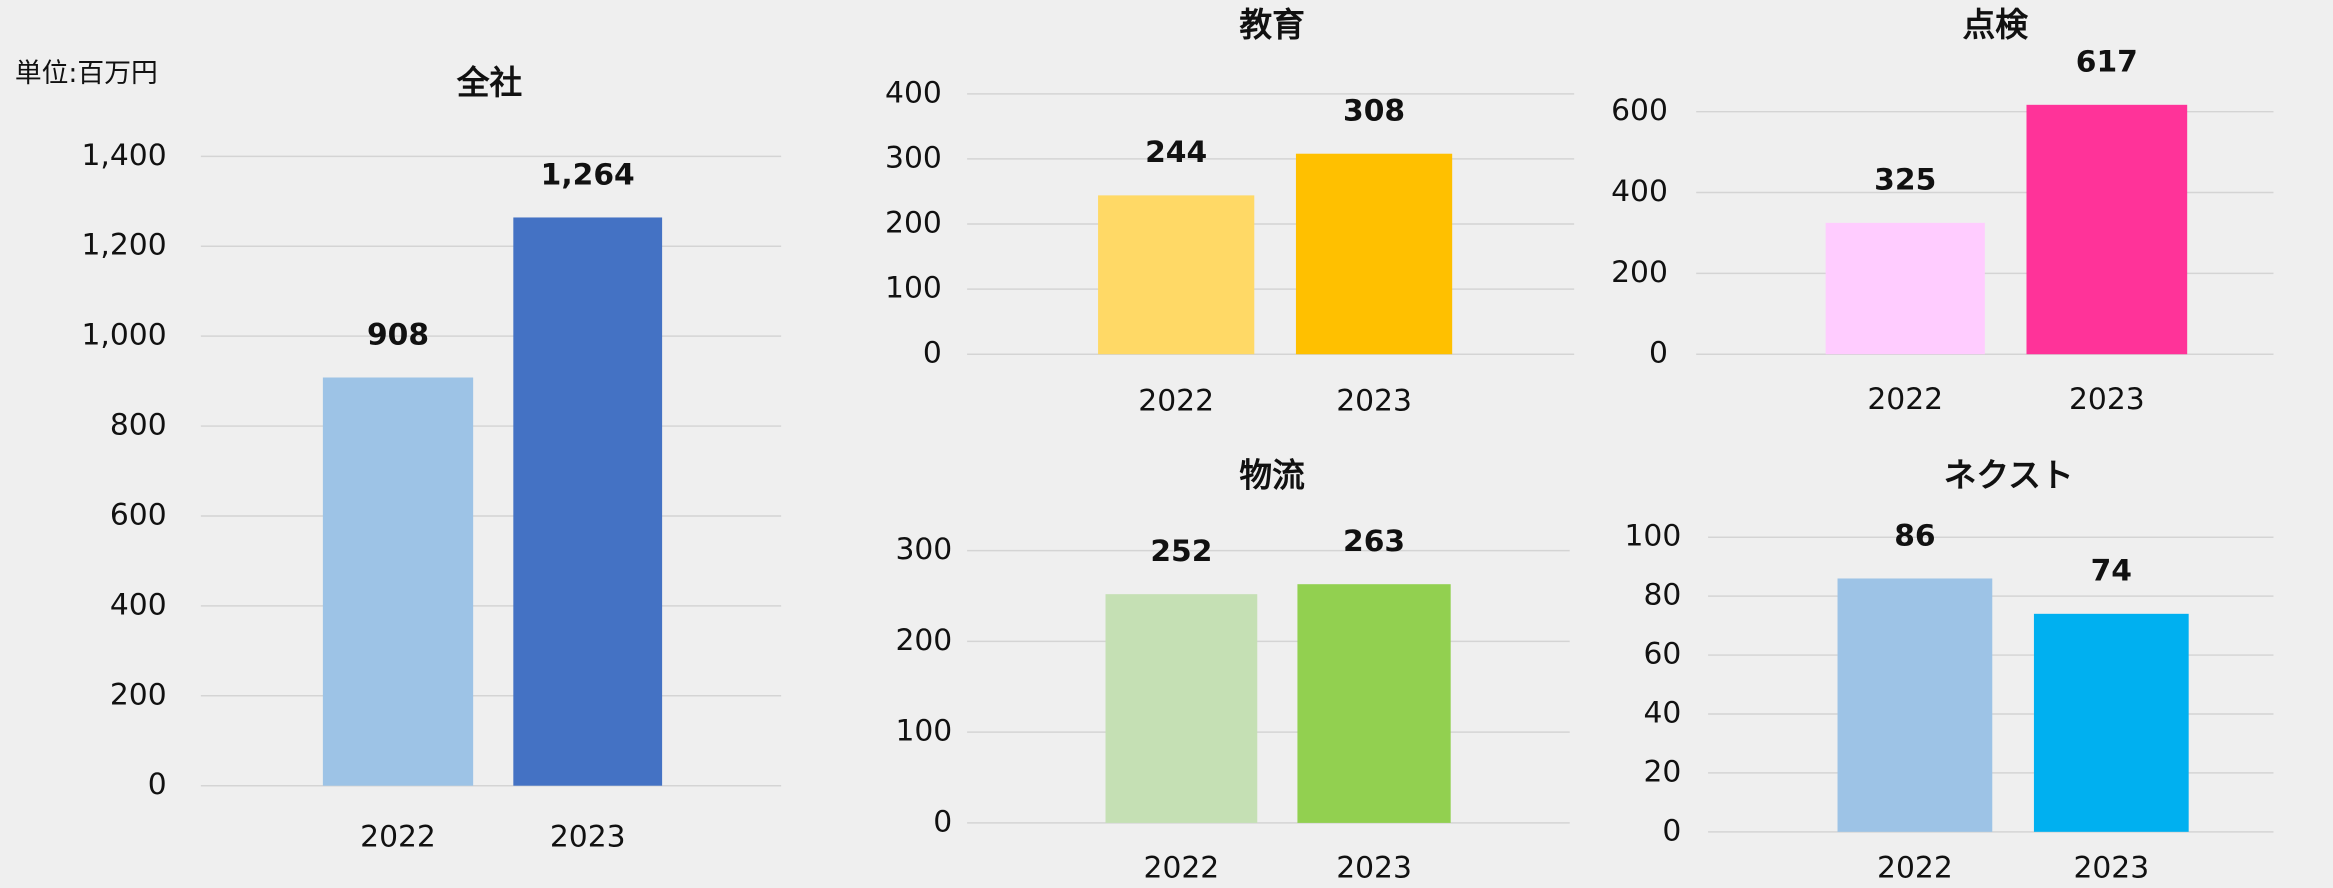  What do you see at coordinates (1176, 152) in the screenshot?
I see `value-label: 244` at bounding box center [1176, 152].